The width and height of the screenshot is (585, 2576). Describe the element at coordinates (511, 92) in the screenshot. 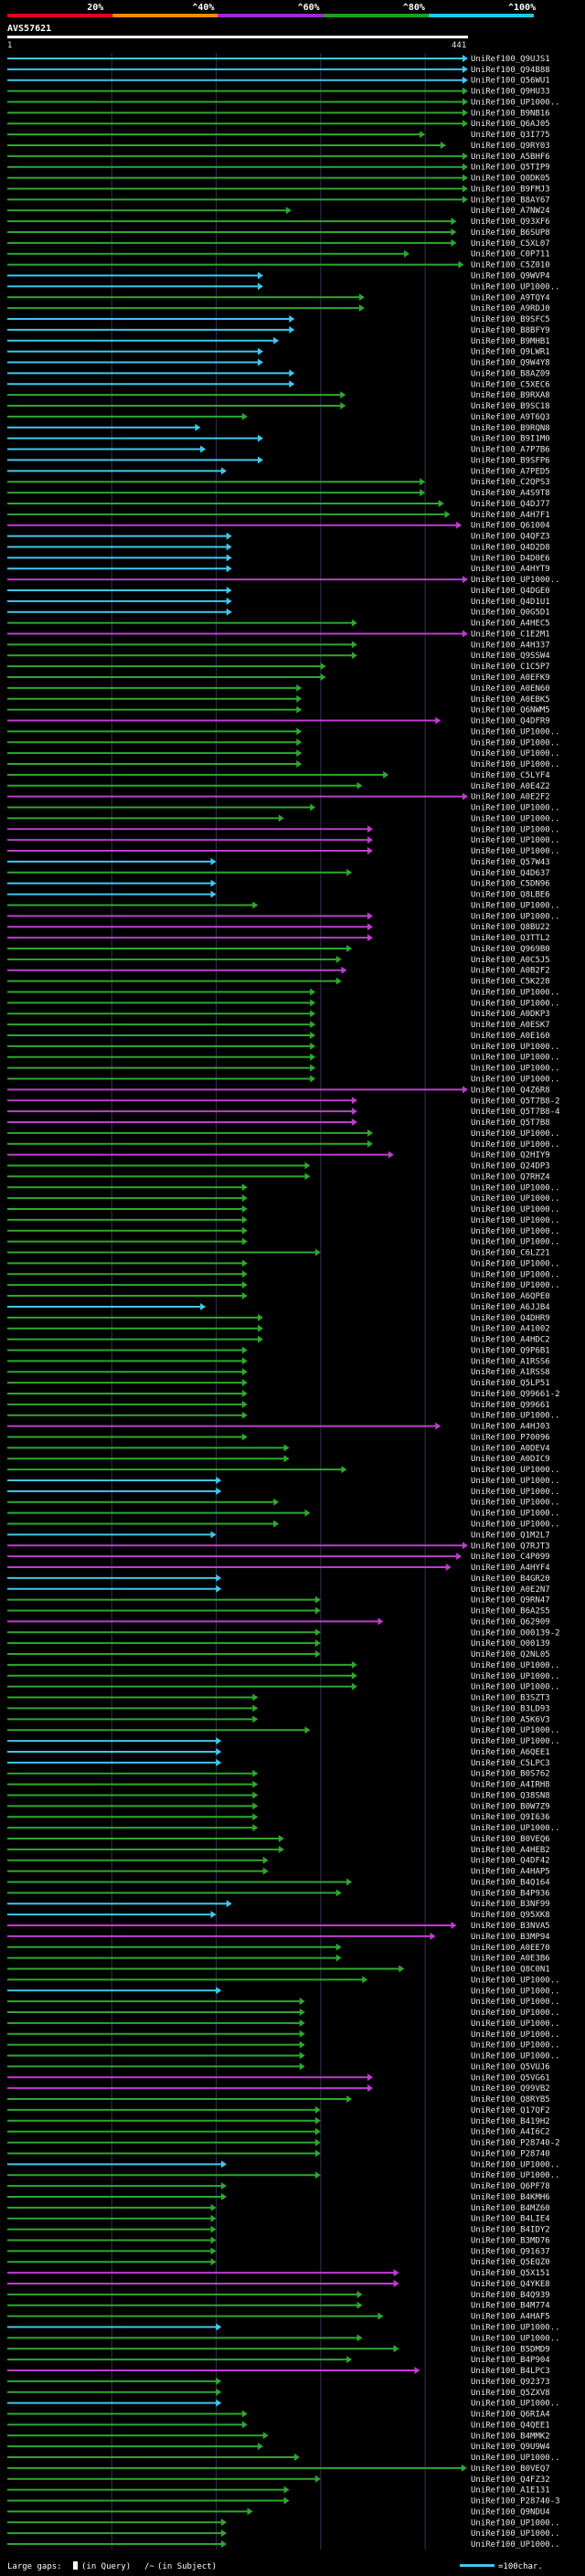

I see `hit-label: UniRef100_Q9HU33` at that location.